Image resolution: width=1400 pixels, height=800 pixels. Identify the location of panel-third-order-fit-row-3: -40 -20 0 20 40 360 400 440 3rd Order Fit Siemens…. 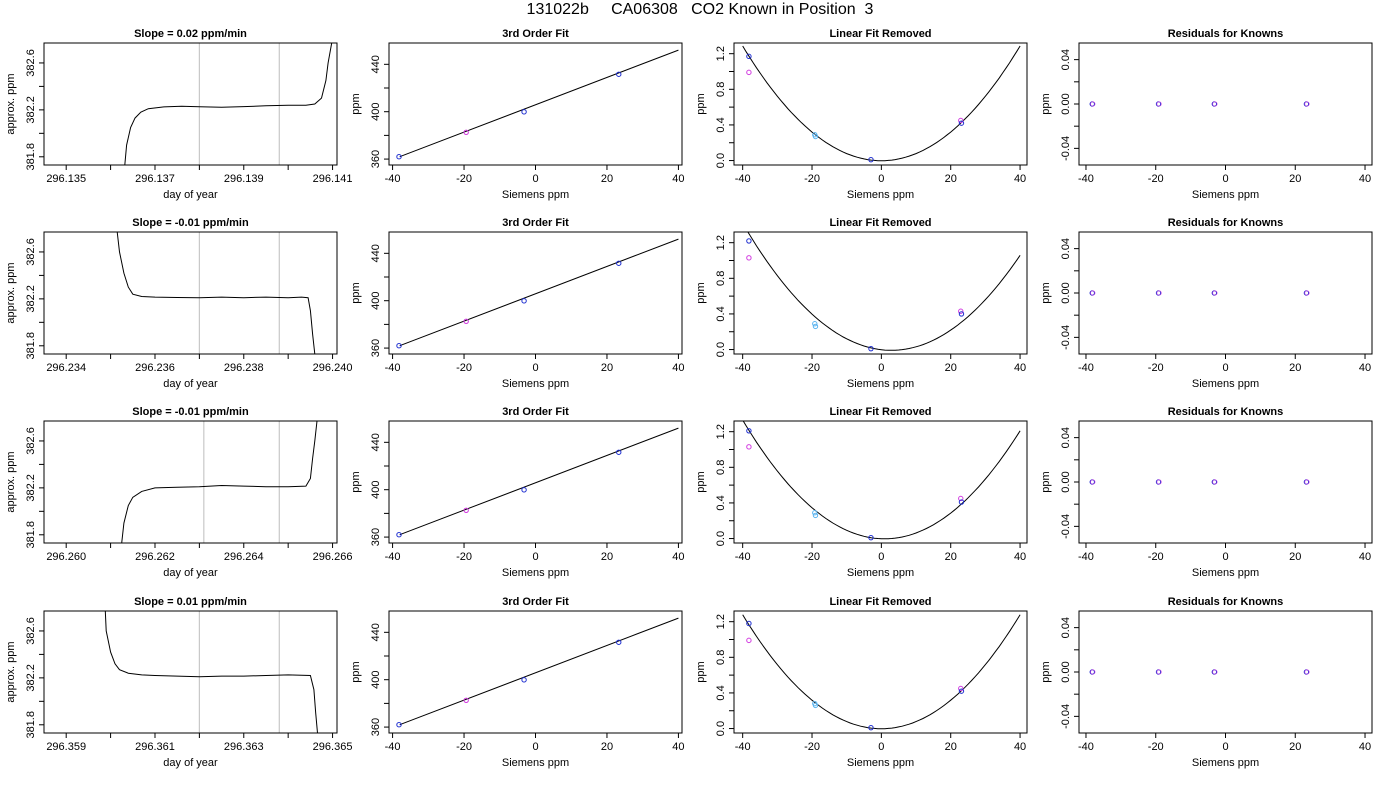
(517, 492).